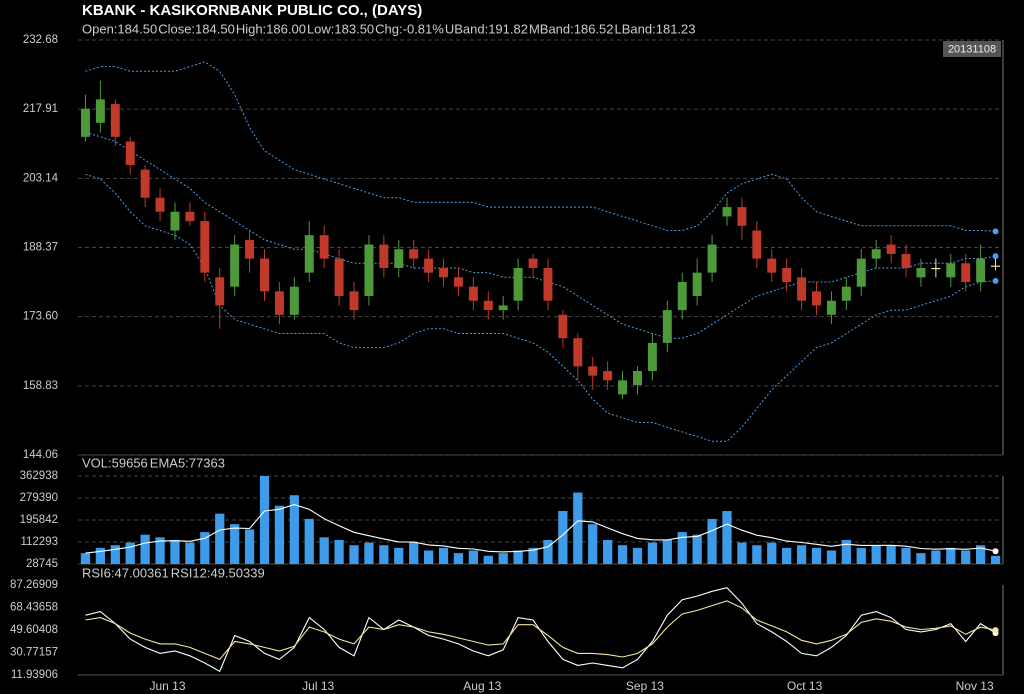 The height and width of the screenshot is (694, 1024). What do you see at coordinates (39, 476) in the screenshot?
I see `y-tick-label: 362938` at bounding box center [39, 476].